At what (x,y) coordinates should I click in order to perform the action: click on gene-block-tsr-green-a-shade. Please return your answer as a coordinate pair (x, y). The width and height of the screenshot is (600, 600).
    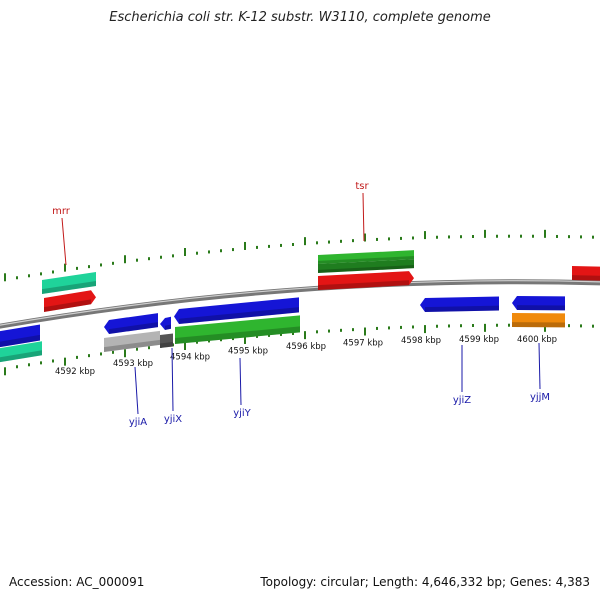
    Looking at the image, I should click on (366, 260).